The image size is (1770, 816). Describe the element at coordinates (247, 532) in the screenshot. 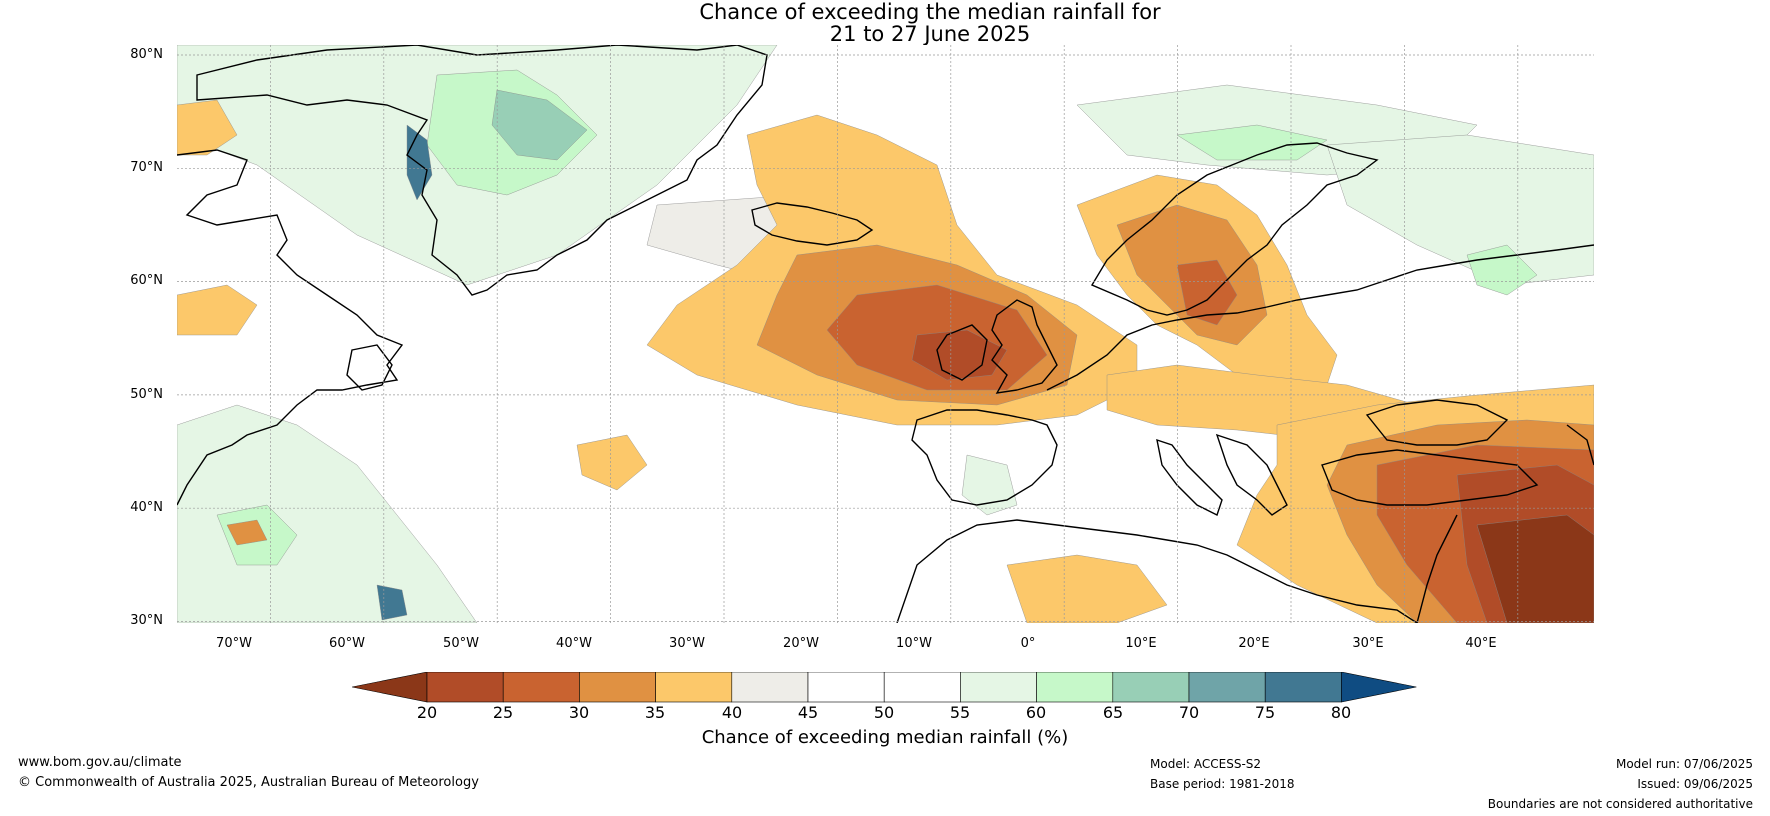

I see `field-dry-sw-atlantic` at that location.